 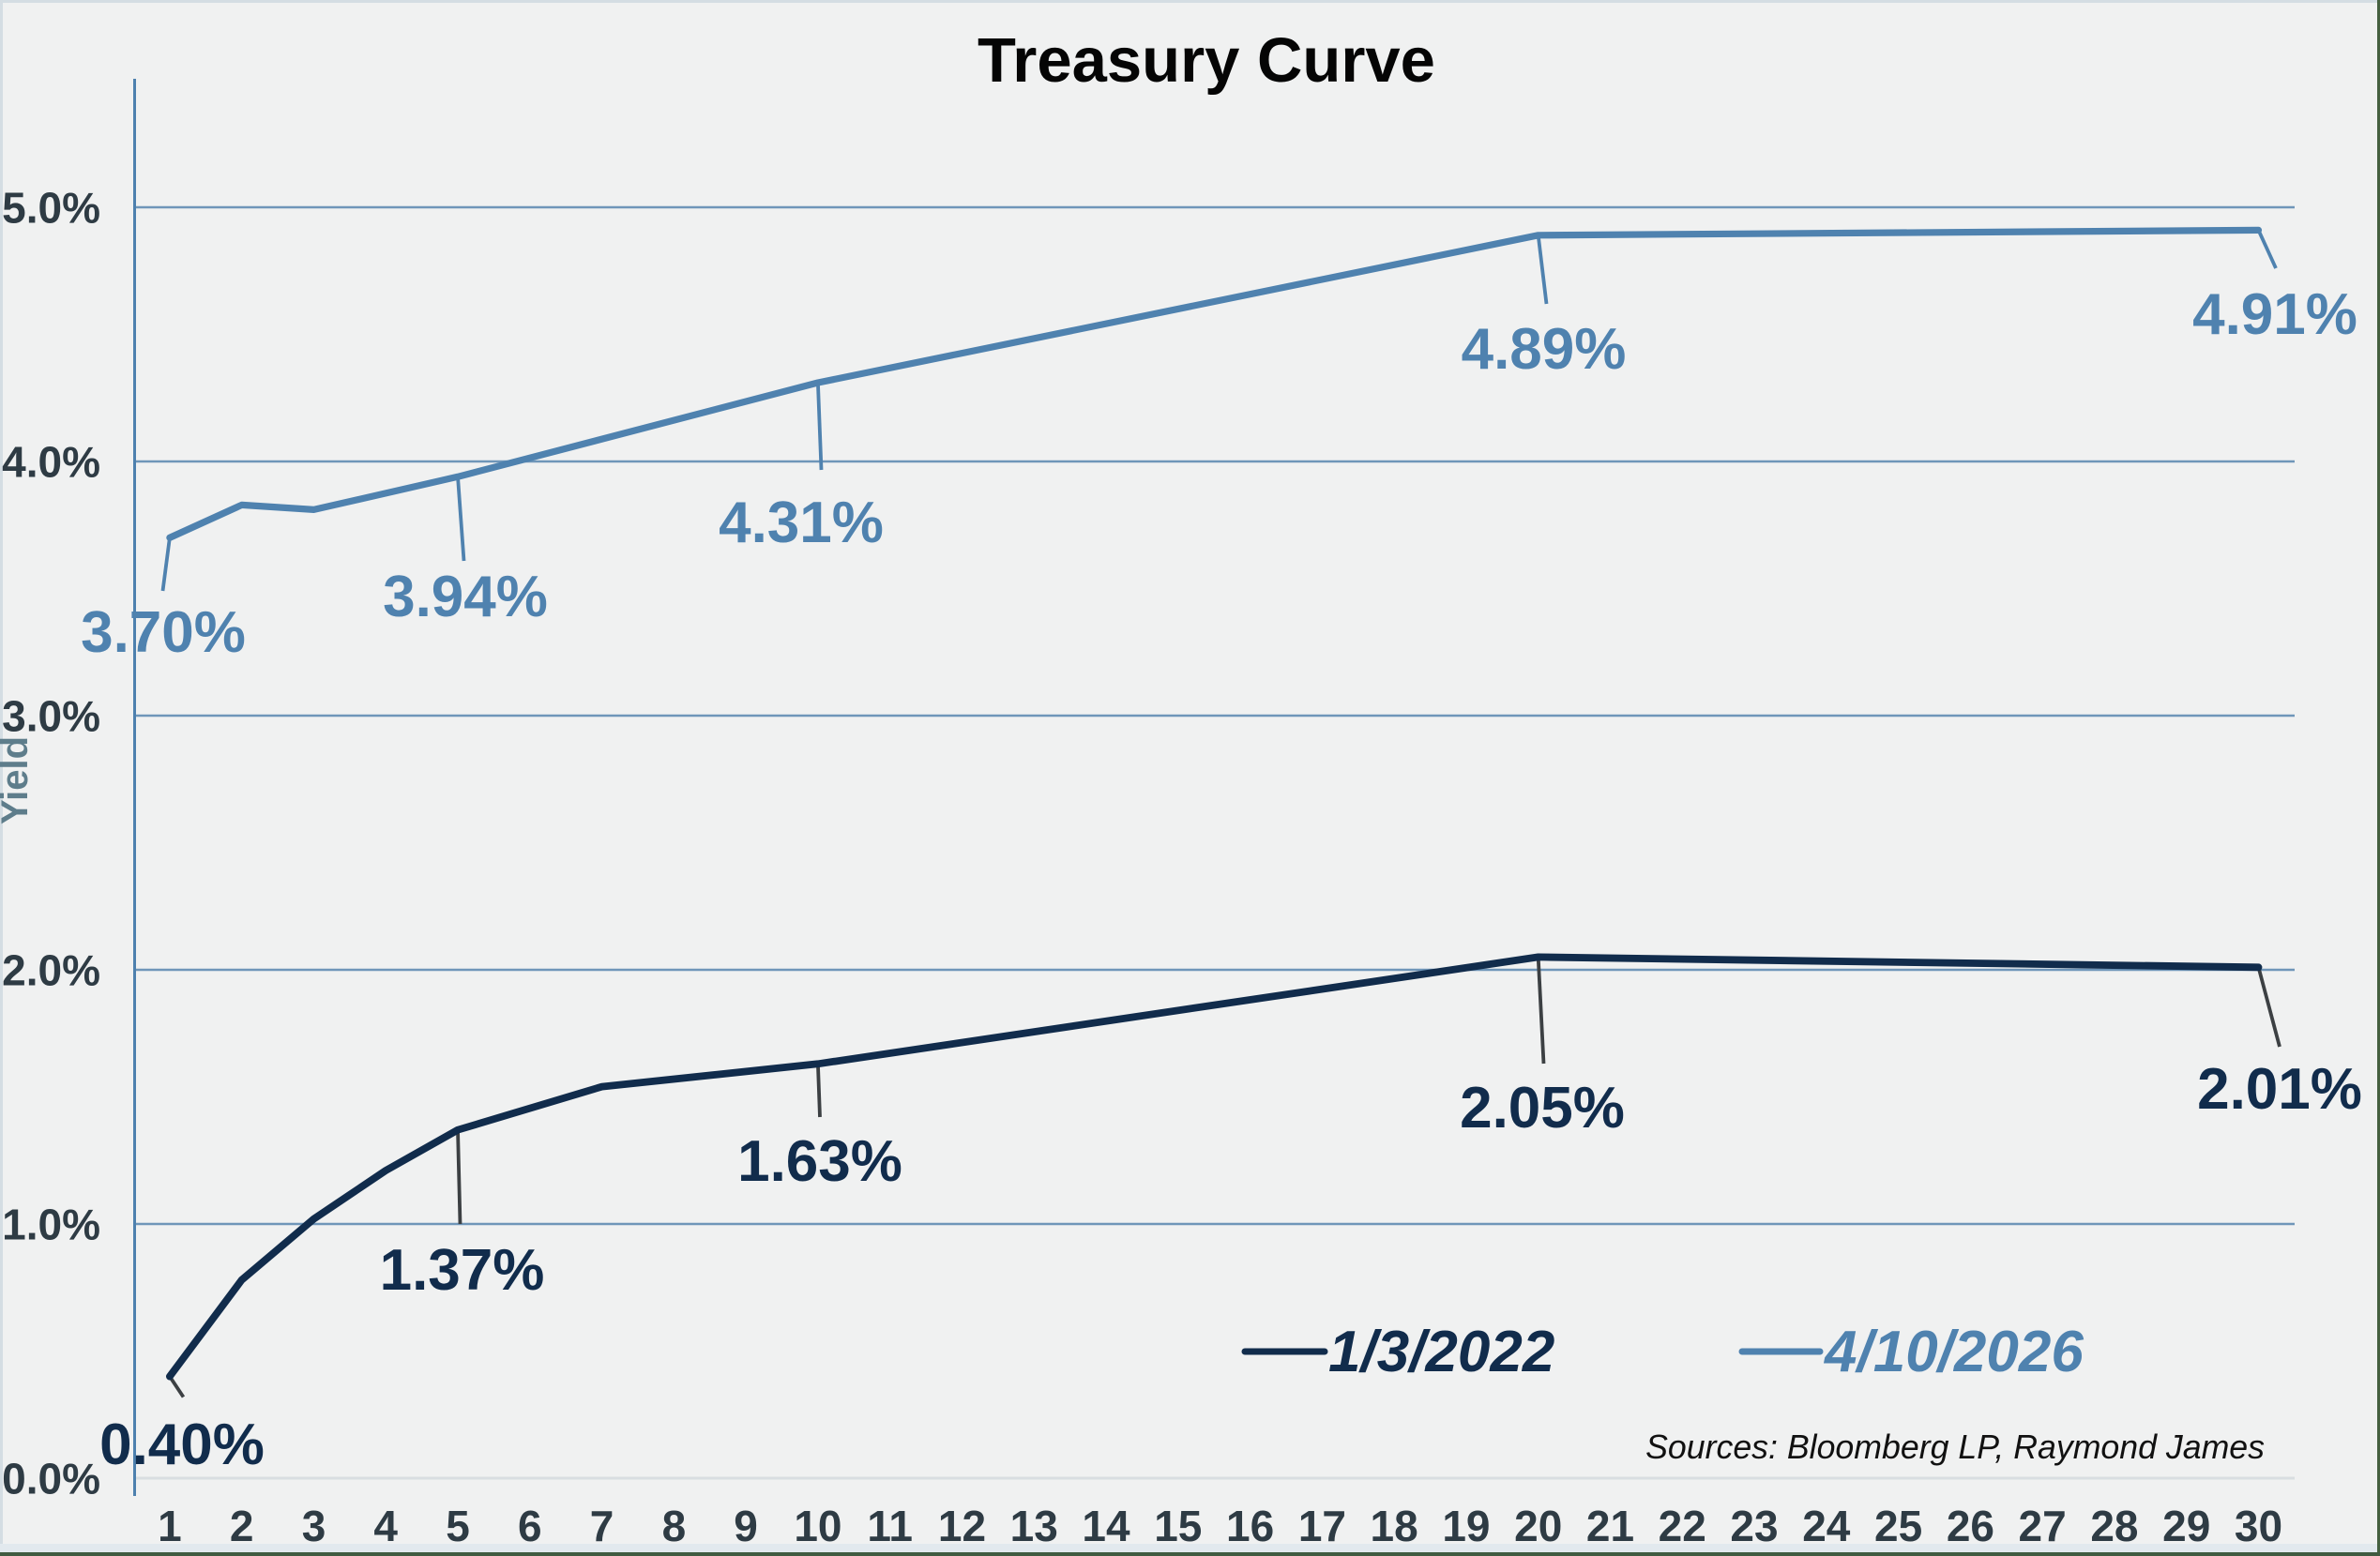 What do you see at coordinates (1466, 1526) in the screenshot?
I see `svg-text: 19` at bounding box center [1466, 1526].